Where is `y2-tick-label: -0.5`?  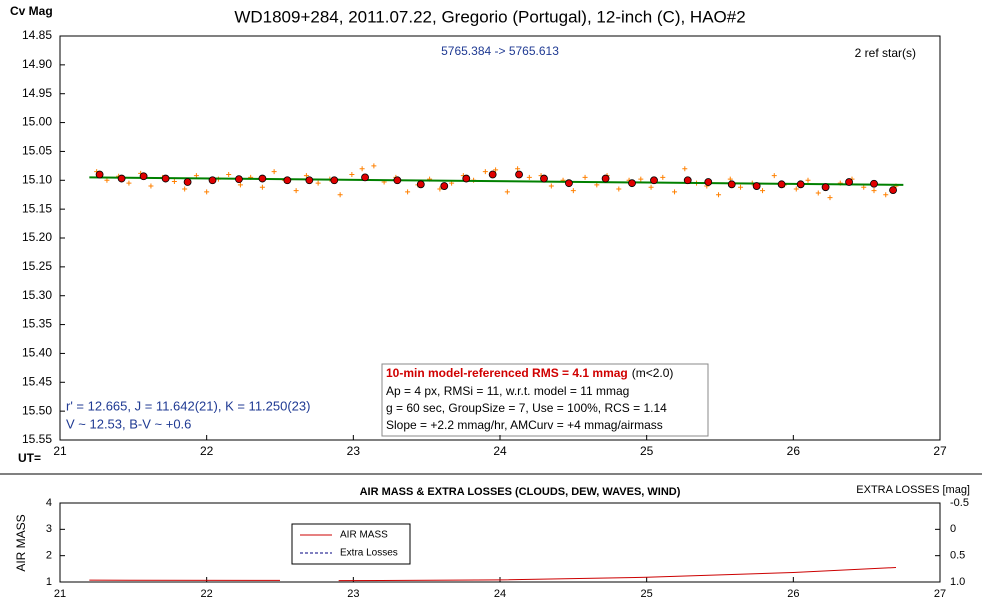
y2-tick-label: -0.5 is located at coordinates (959, 503).